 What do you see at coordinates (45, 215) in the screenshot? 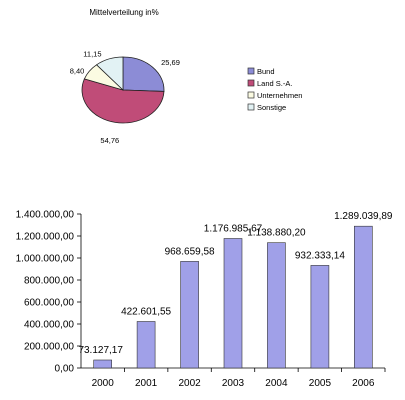
I see `y-tick-label: 1.400.000,00` at bounding box center [45, 215].